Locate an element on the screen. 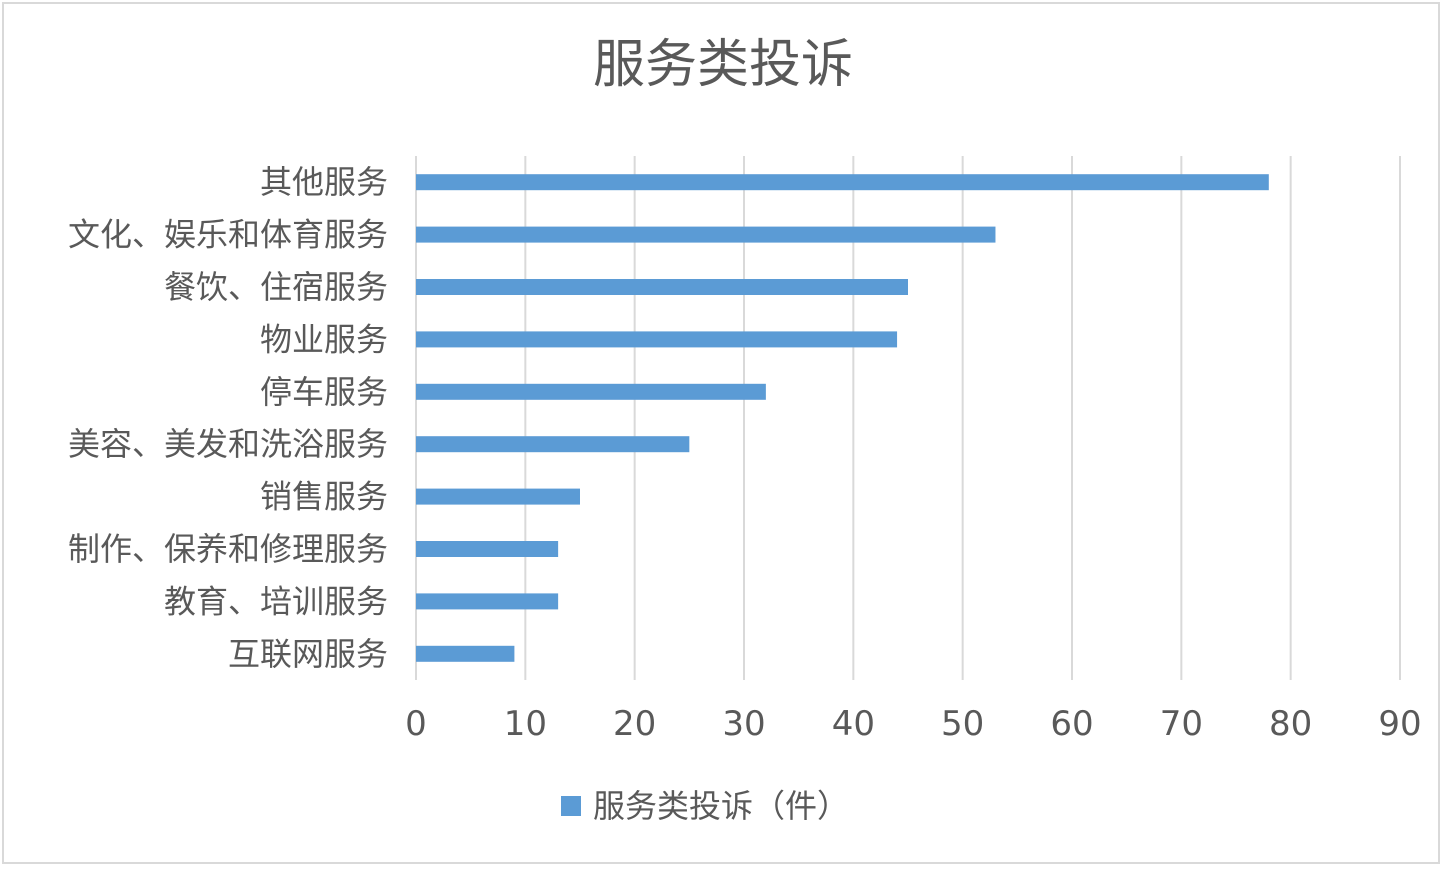 Image resolution: width=1446 pixels, height=870 pixels. x-tick-label: 50 is located at coordinates (962, 724).